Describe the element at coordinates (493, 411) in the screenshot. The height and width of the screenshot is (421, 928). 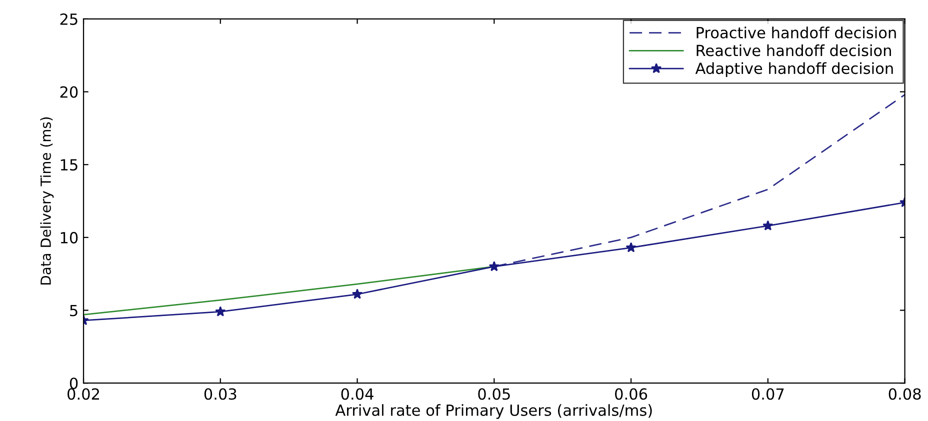
I see `x-axis-title: Arrival rate of Primary Users (arrivals/ms)` at that location.